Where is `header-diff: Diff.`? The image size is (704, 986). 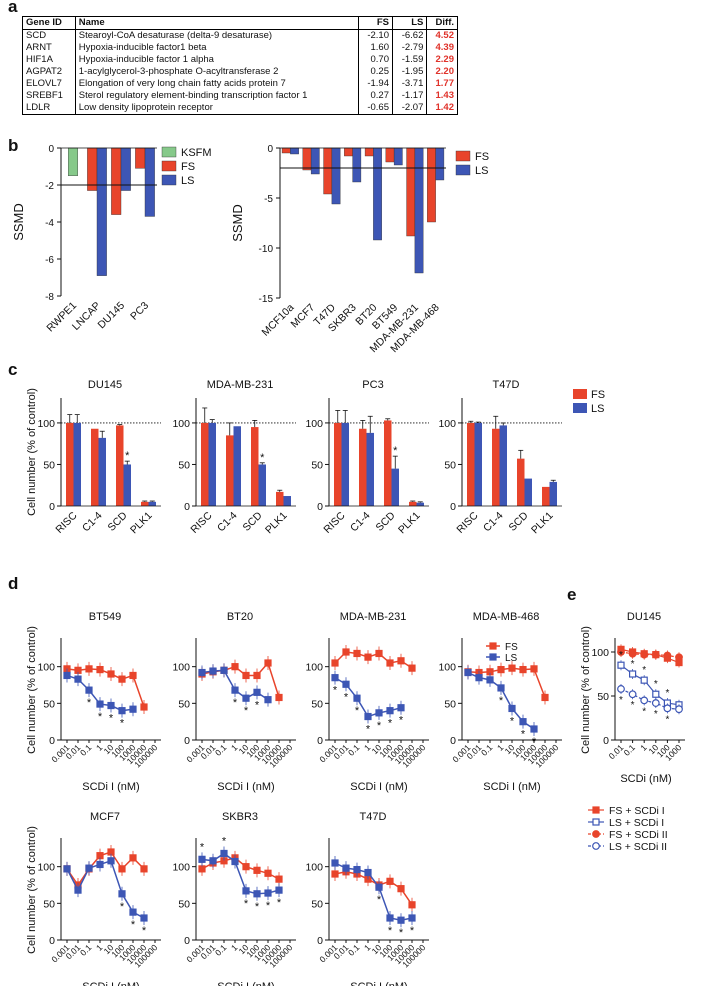 header-diff: Diff. is located at coordinates (442, 23).